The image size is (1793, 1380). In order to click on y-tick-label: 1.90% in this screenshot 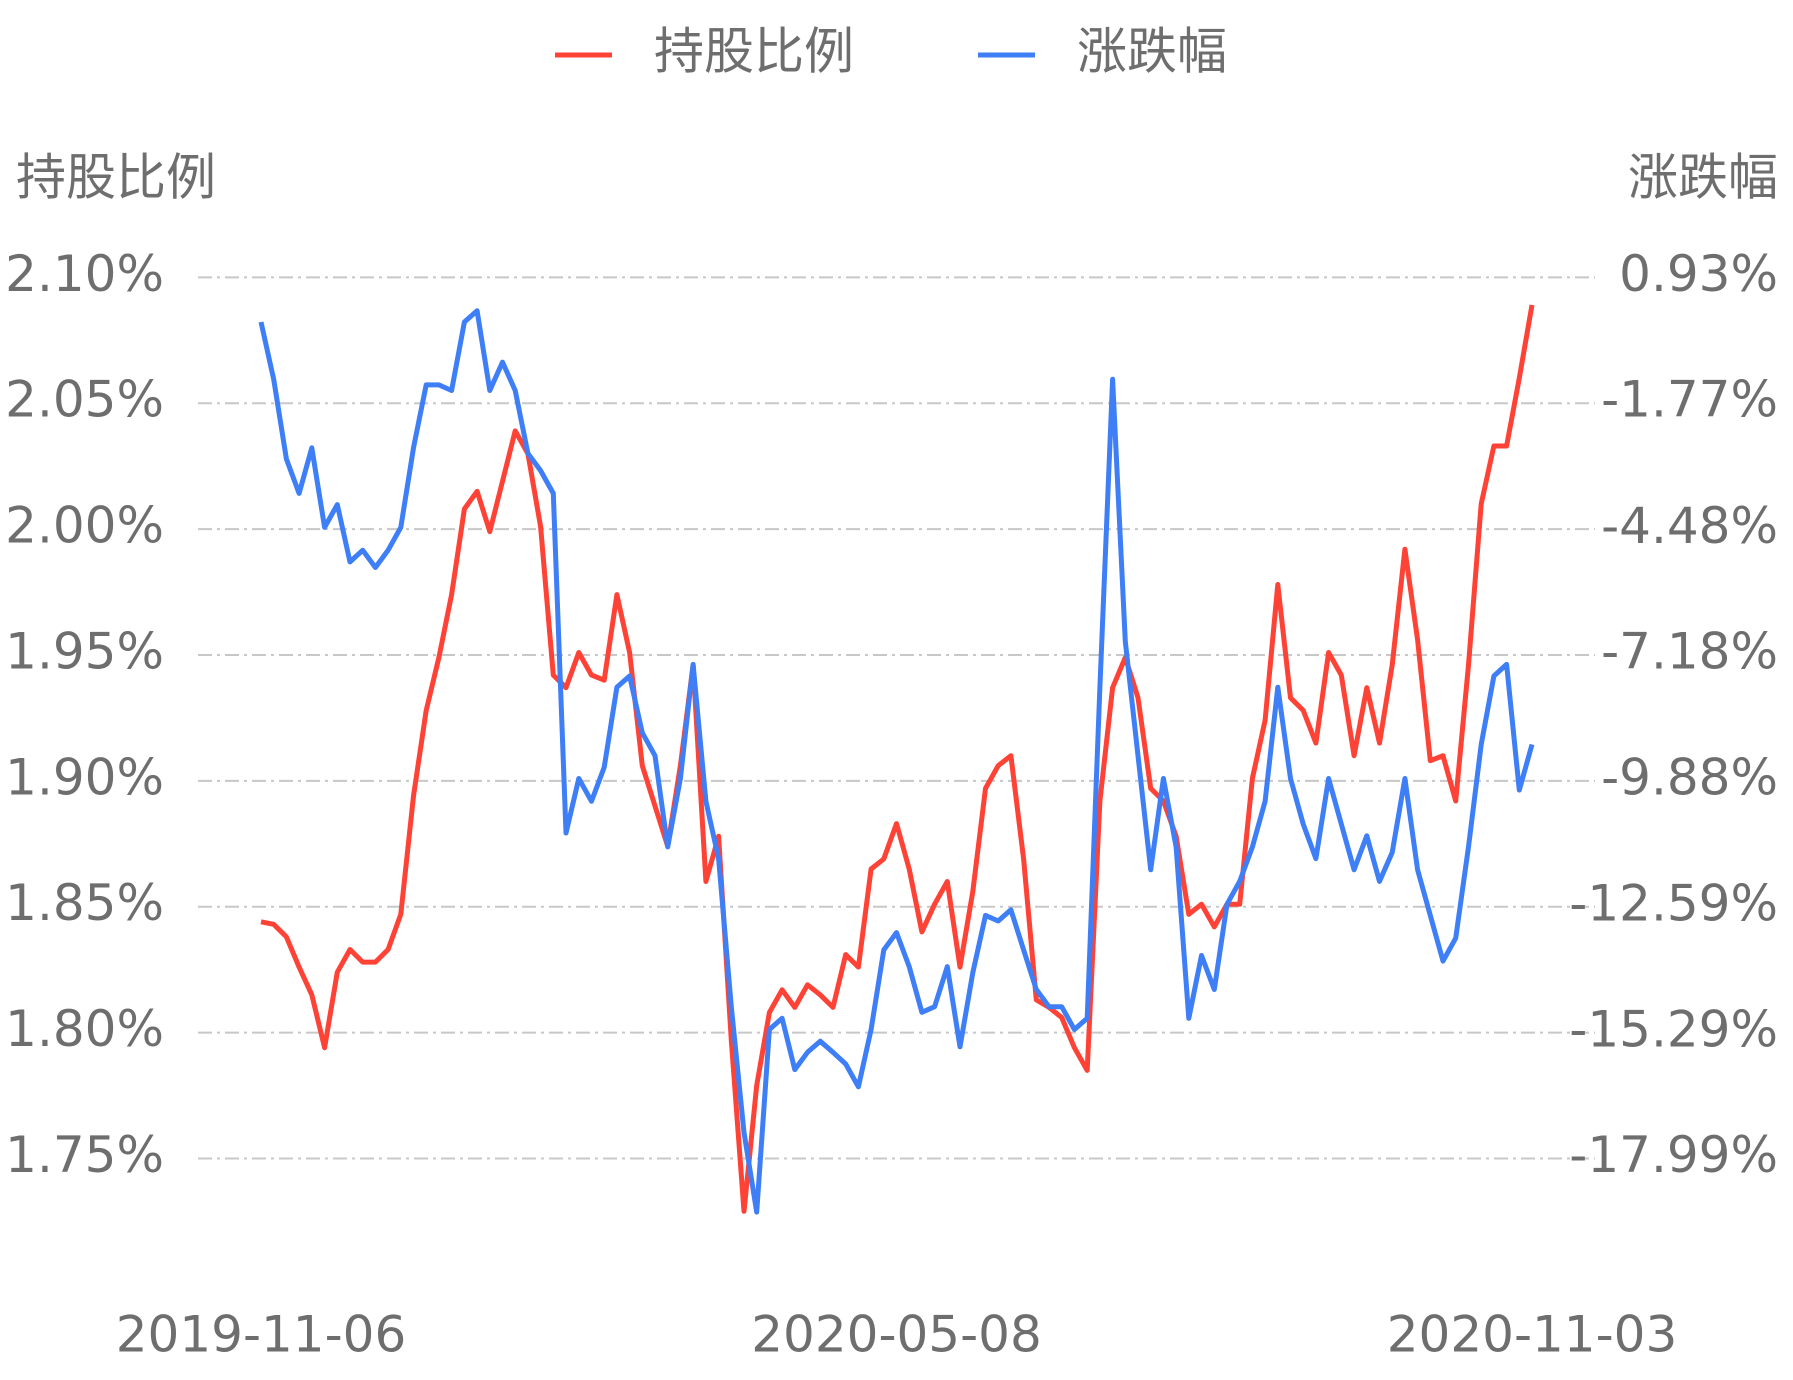, I will do `click(84, 777)`.